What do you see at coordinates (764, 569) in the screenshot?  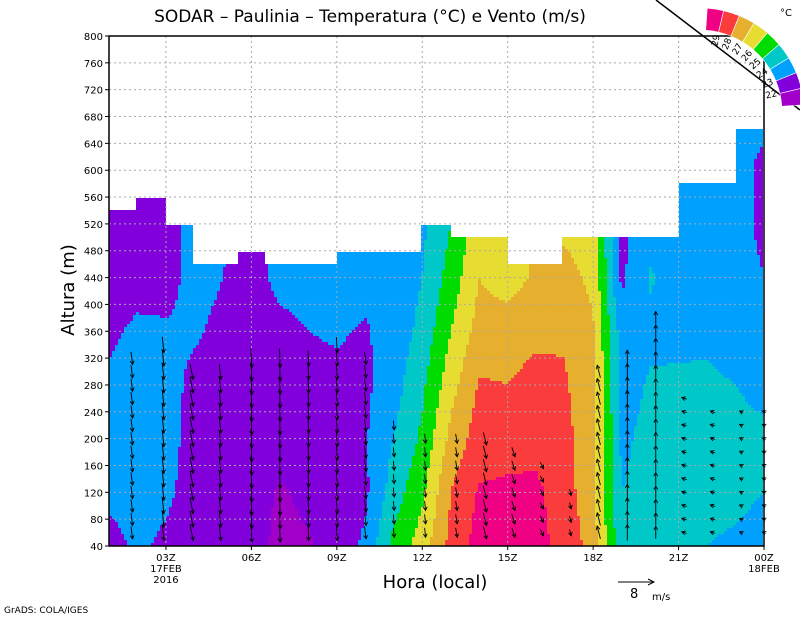 I see `x-tick-date: 18FEB` at bounding box center [764, 569].